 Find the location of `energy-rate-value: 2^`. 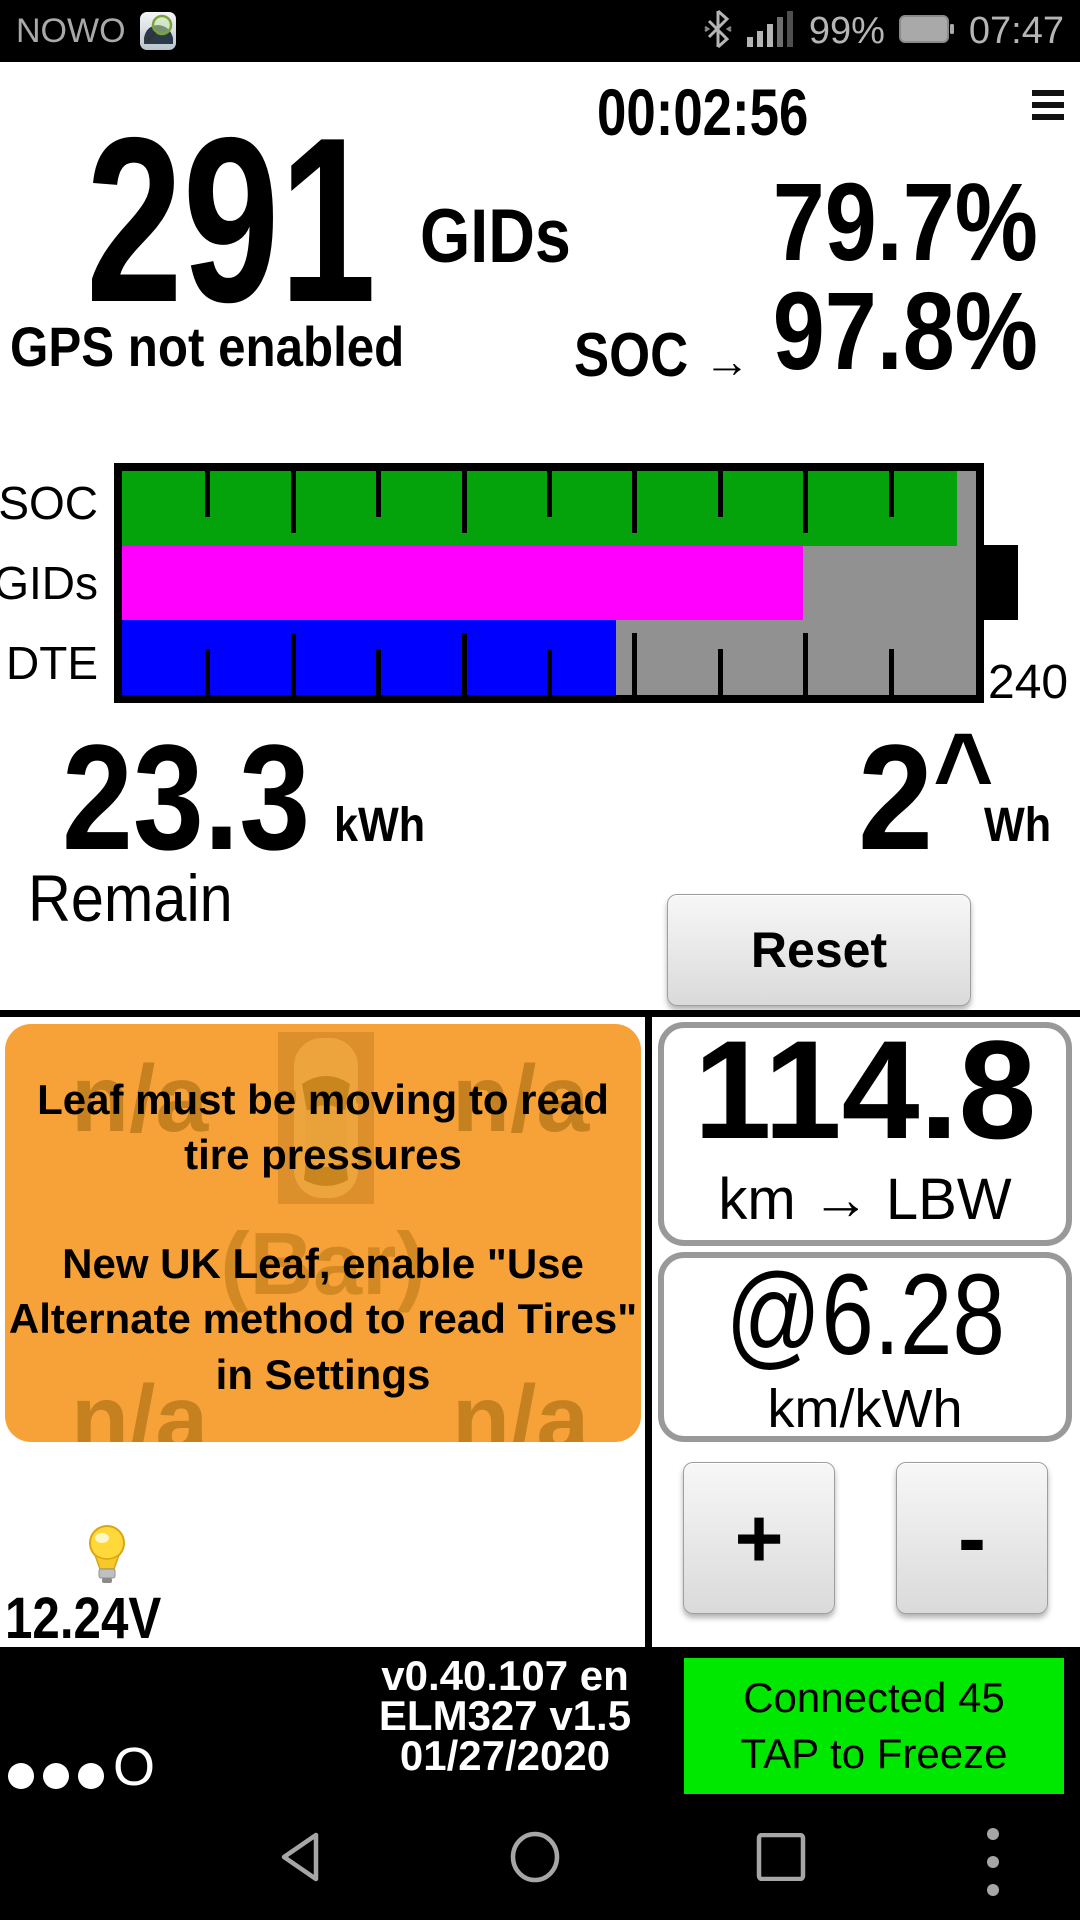

energy-rate-value: 2^ is located at coordinates (926, 795).